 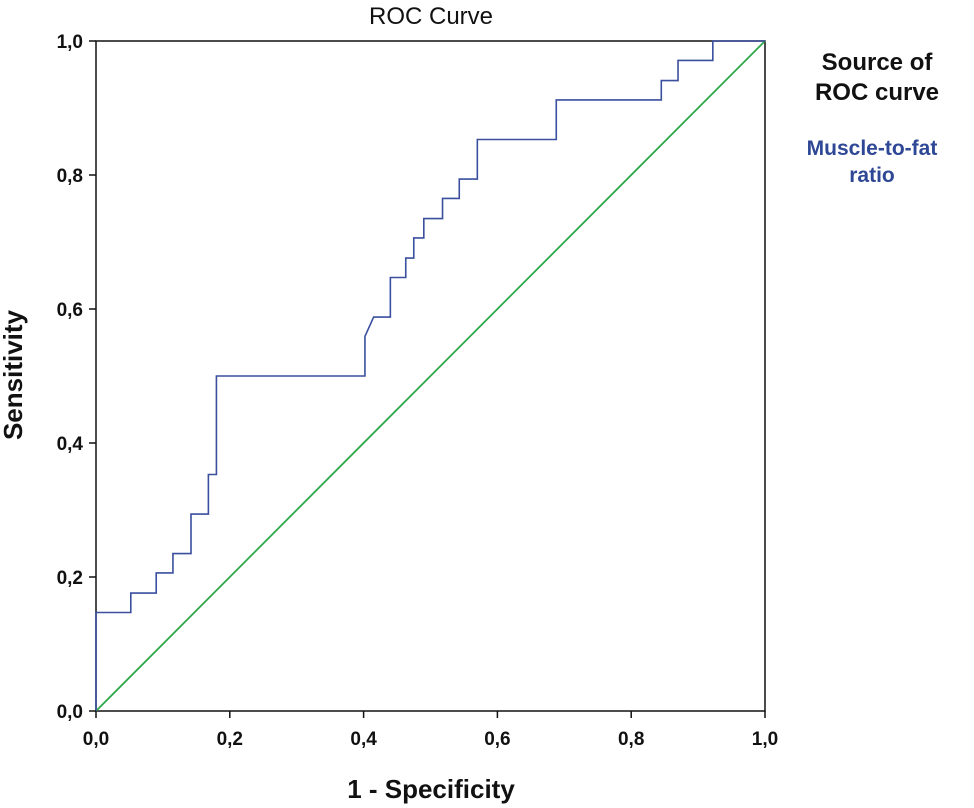 I want to click on y-axis-label: Sensitivity, so click(x=14, y=374).